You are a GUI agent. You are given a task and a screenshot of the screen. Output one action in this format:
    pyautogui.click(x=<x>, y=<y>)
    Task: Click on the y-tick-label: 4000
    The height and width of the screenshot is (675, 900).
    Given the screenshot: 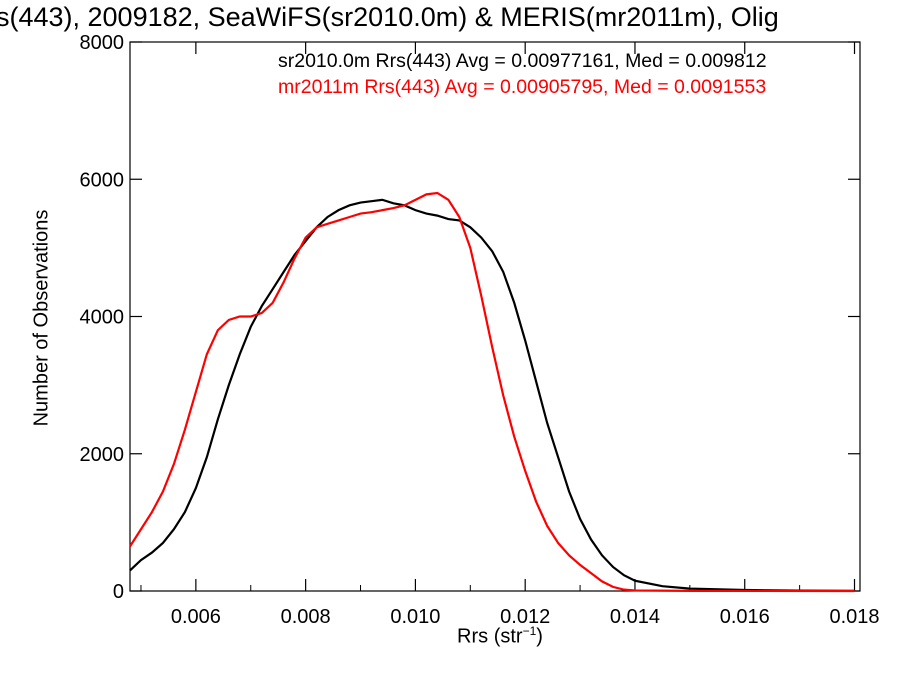 What is the action you would take?
    pyautogui.click(x=102, y=318)
    